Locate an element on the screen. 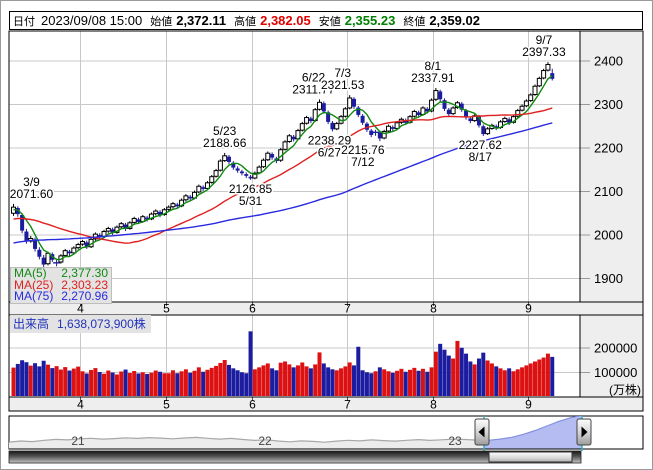 The width and height of the screenshot is (653, 470). annotation-date: 6/27 is located at coordinates (330, 152).